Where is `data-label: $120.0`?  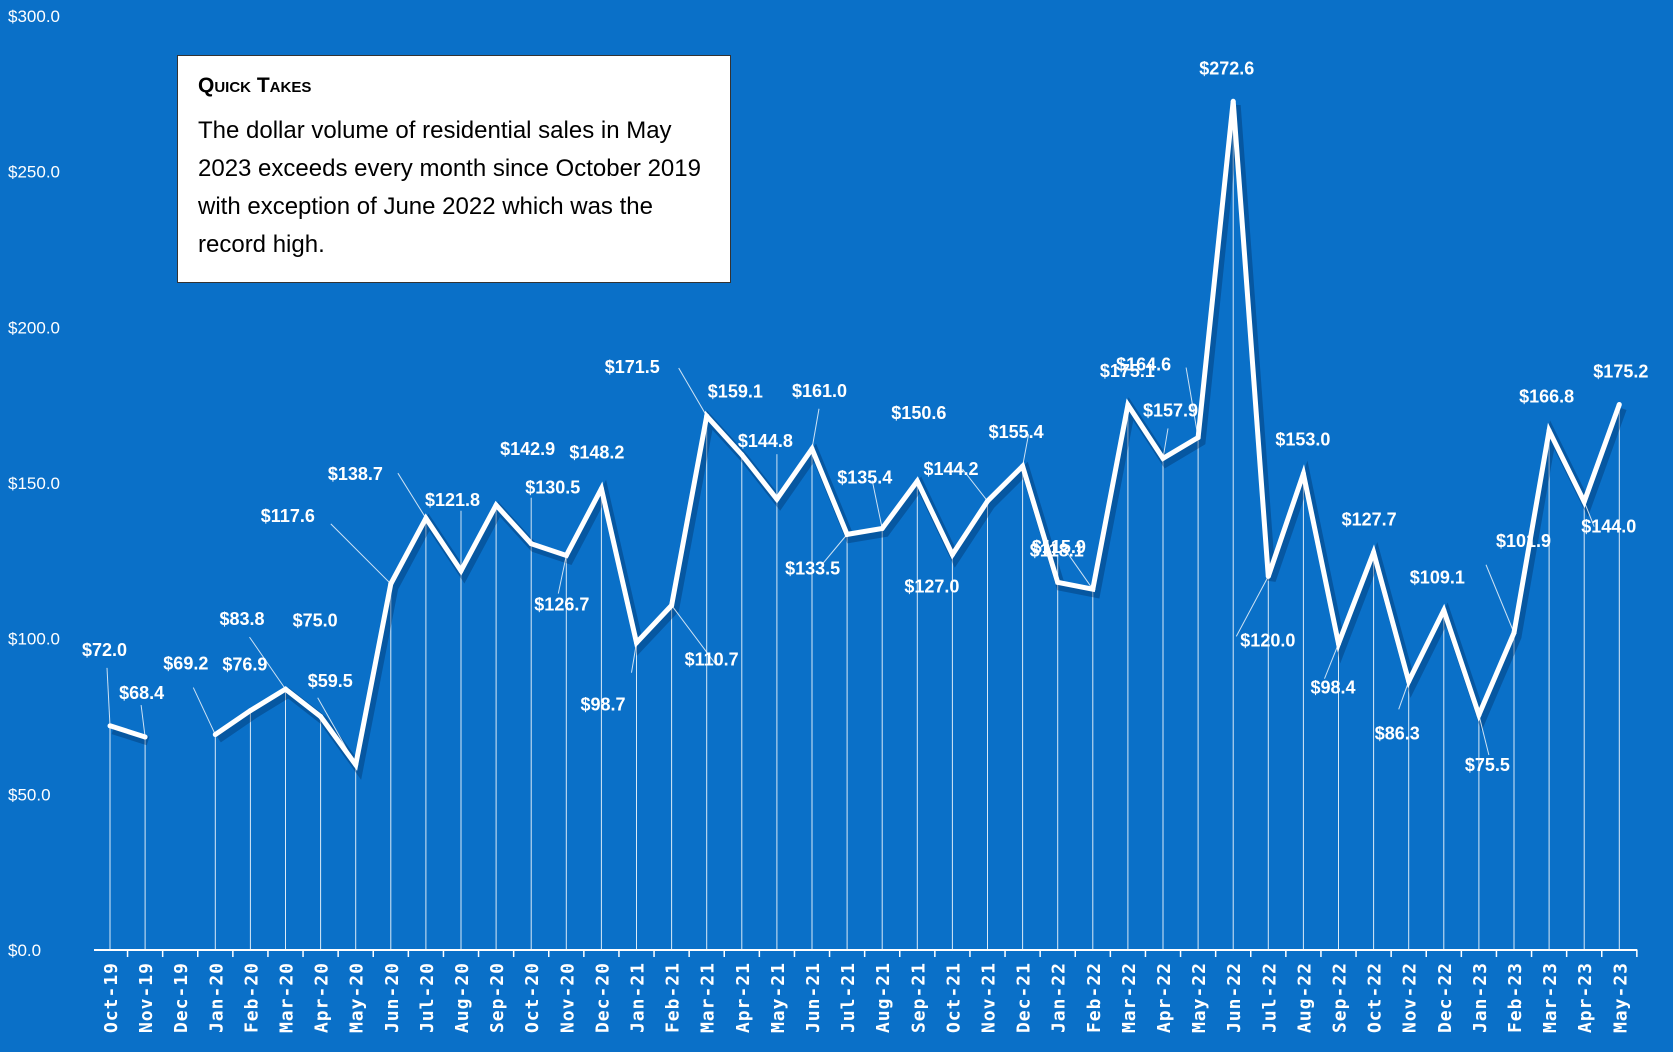
data-label: $120.0 is located at coordinates (1267, 640).